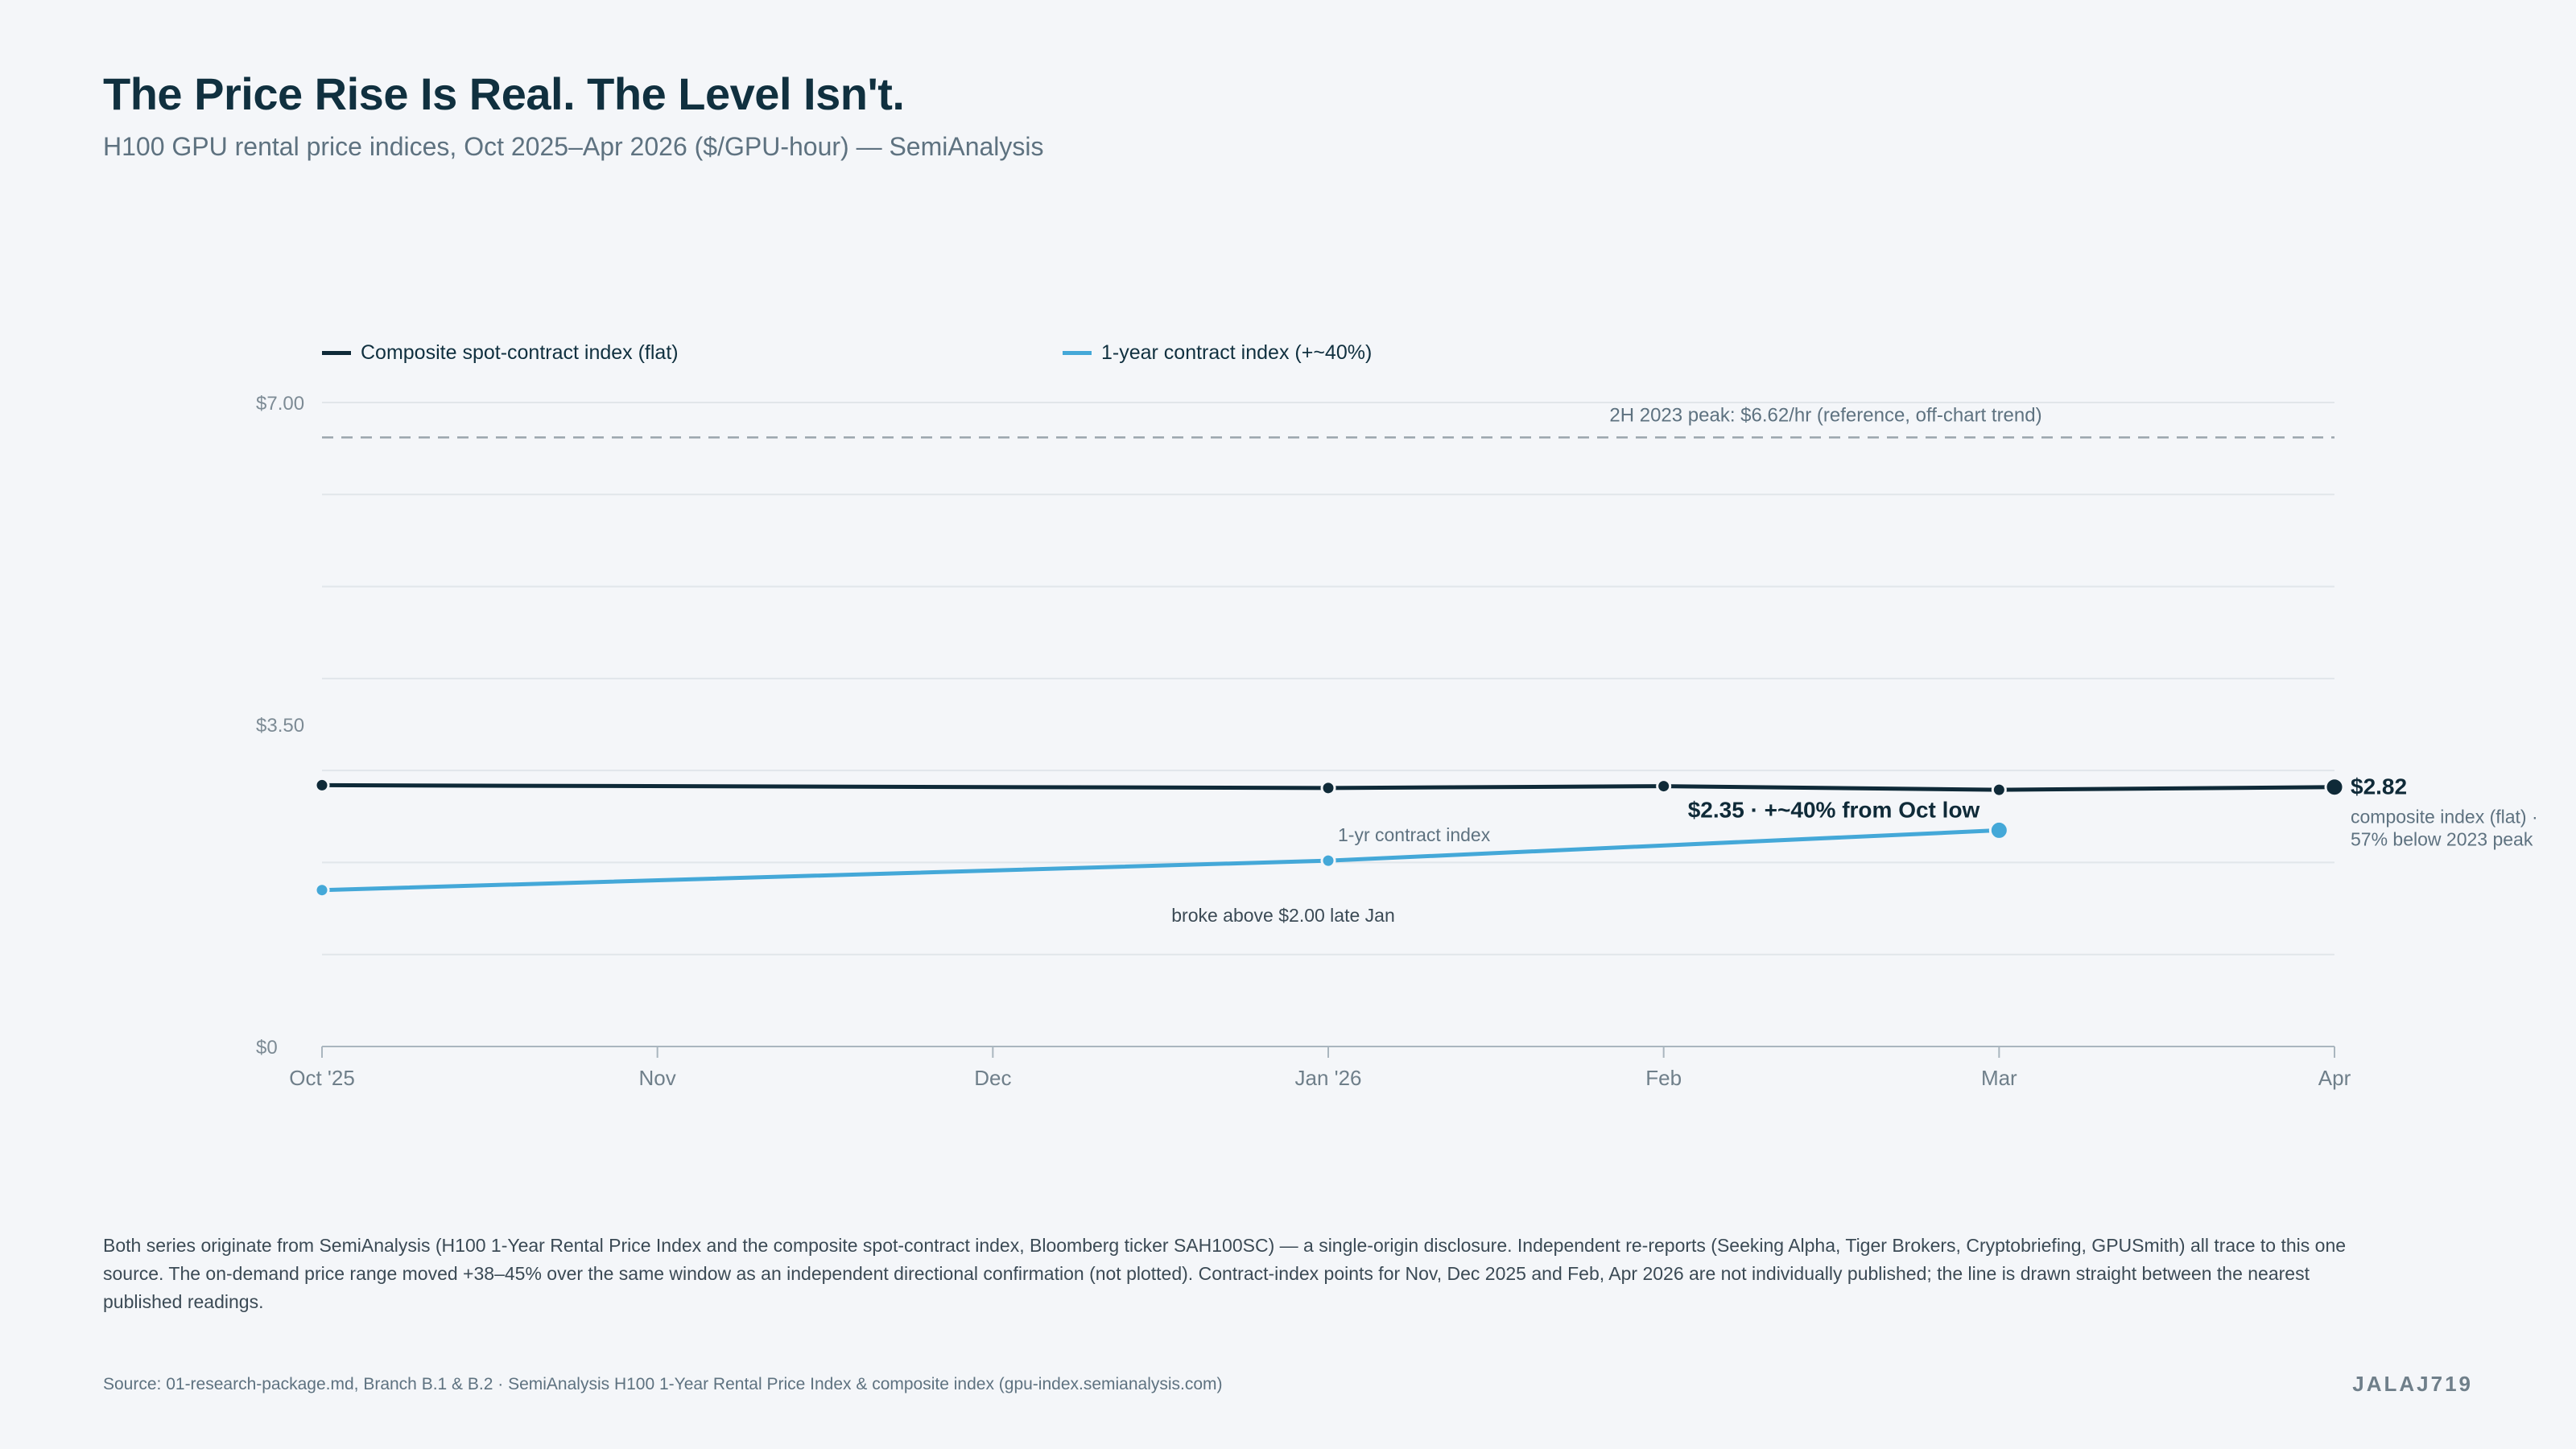 Image resolution: width=2576 pixels, height=1449 pixels. Describe the element at coordinates (336, 353) in the screenshot. I see `legend-swatch-composite` at that location.